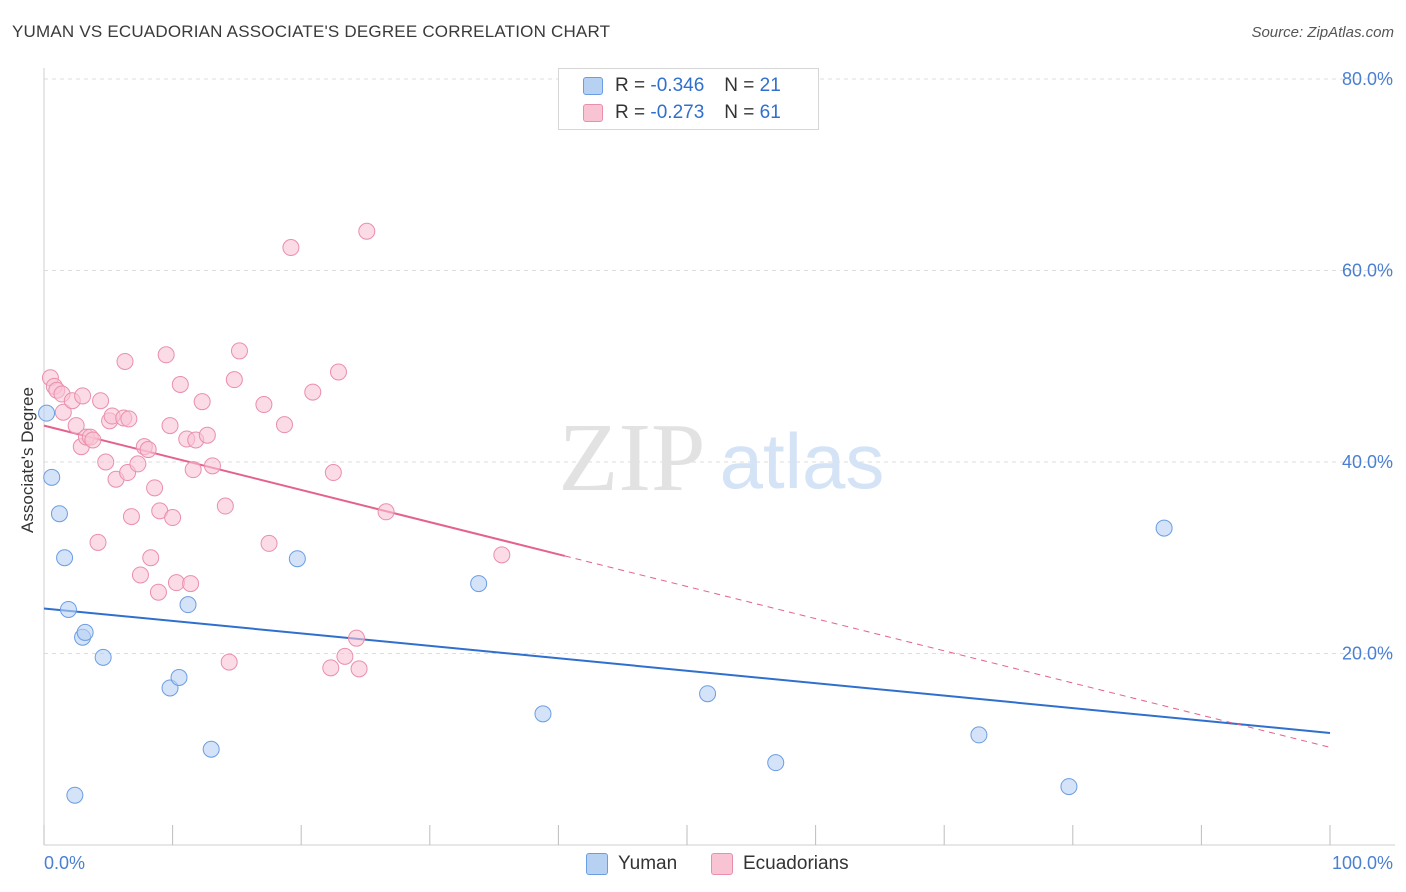 Image resolution: width=1406 pixels, height=892 pixels. Describe the element at coordinates (770, 85) in the screenshot. I see `legend-n-value: 21` at that location.